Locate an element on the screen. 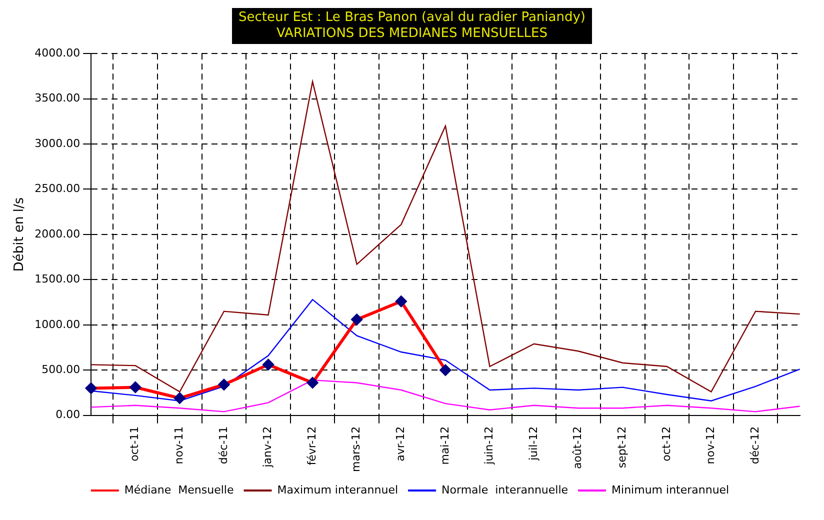  legend-label: Normale interannuelle is located at coordinates (505, 489).